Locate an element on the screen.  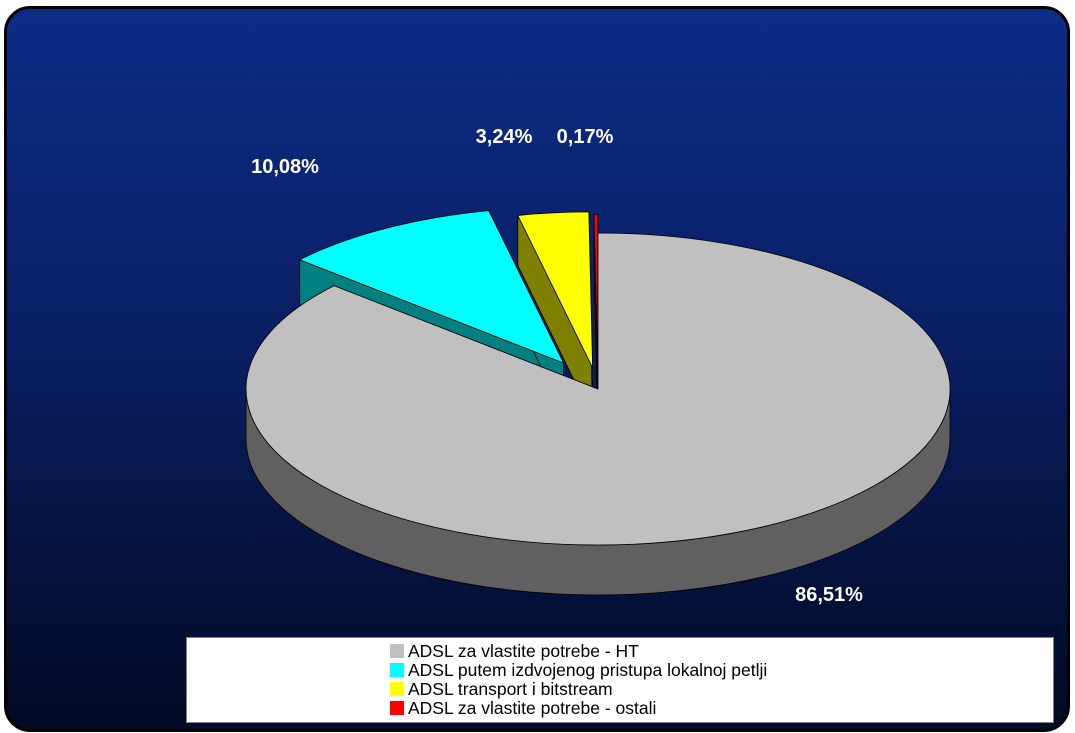
legend-label: ADSL za vlastite potrebe - ostali is located at coordinates (532, 707).